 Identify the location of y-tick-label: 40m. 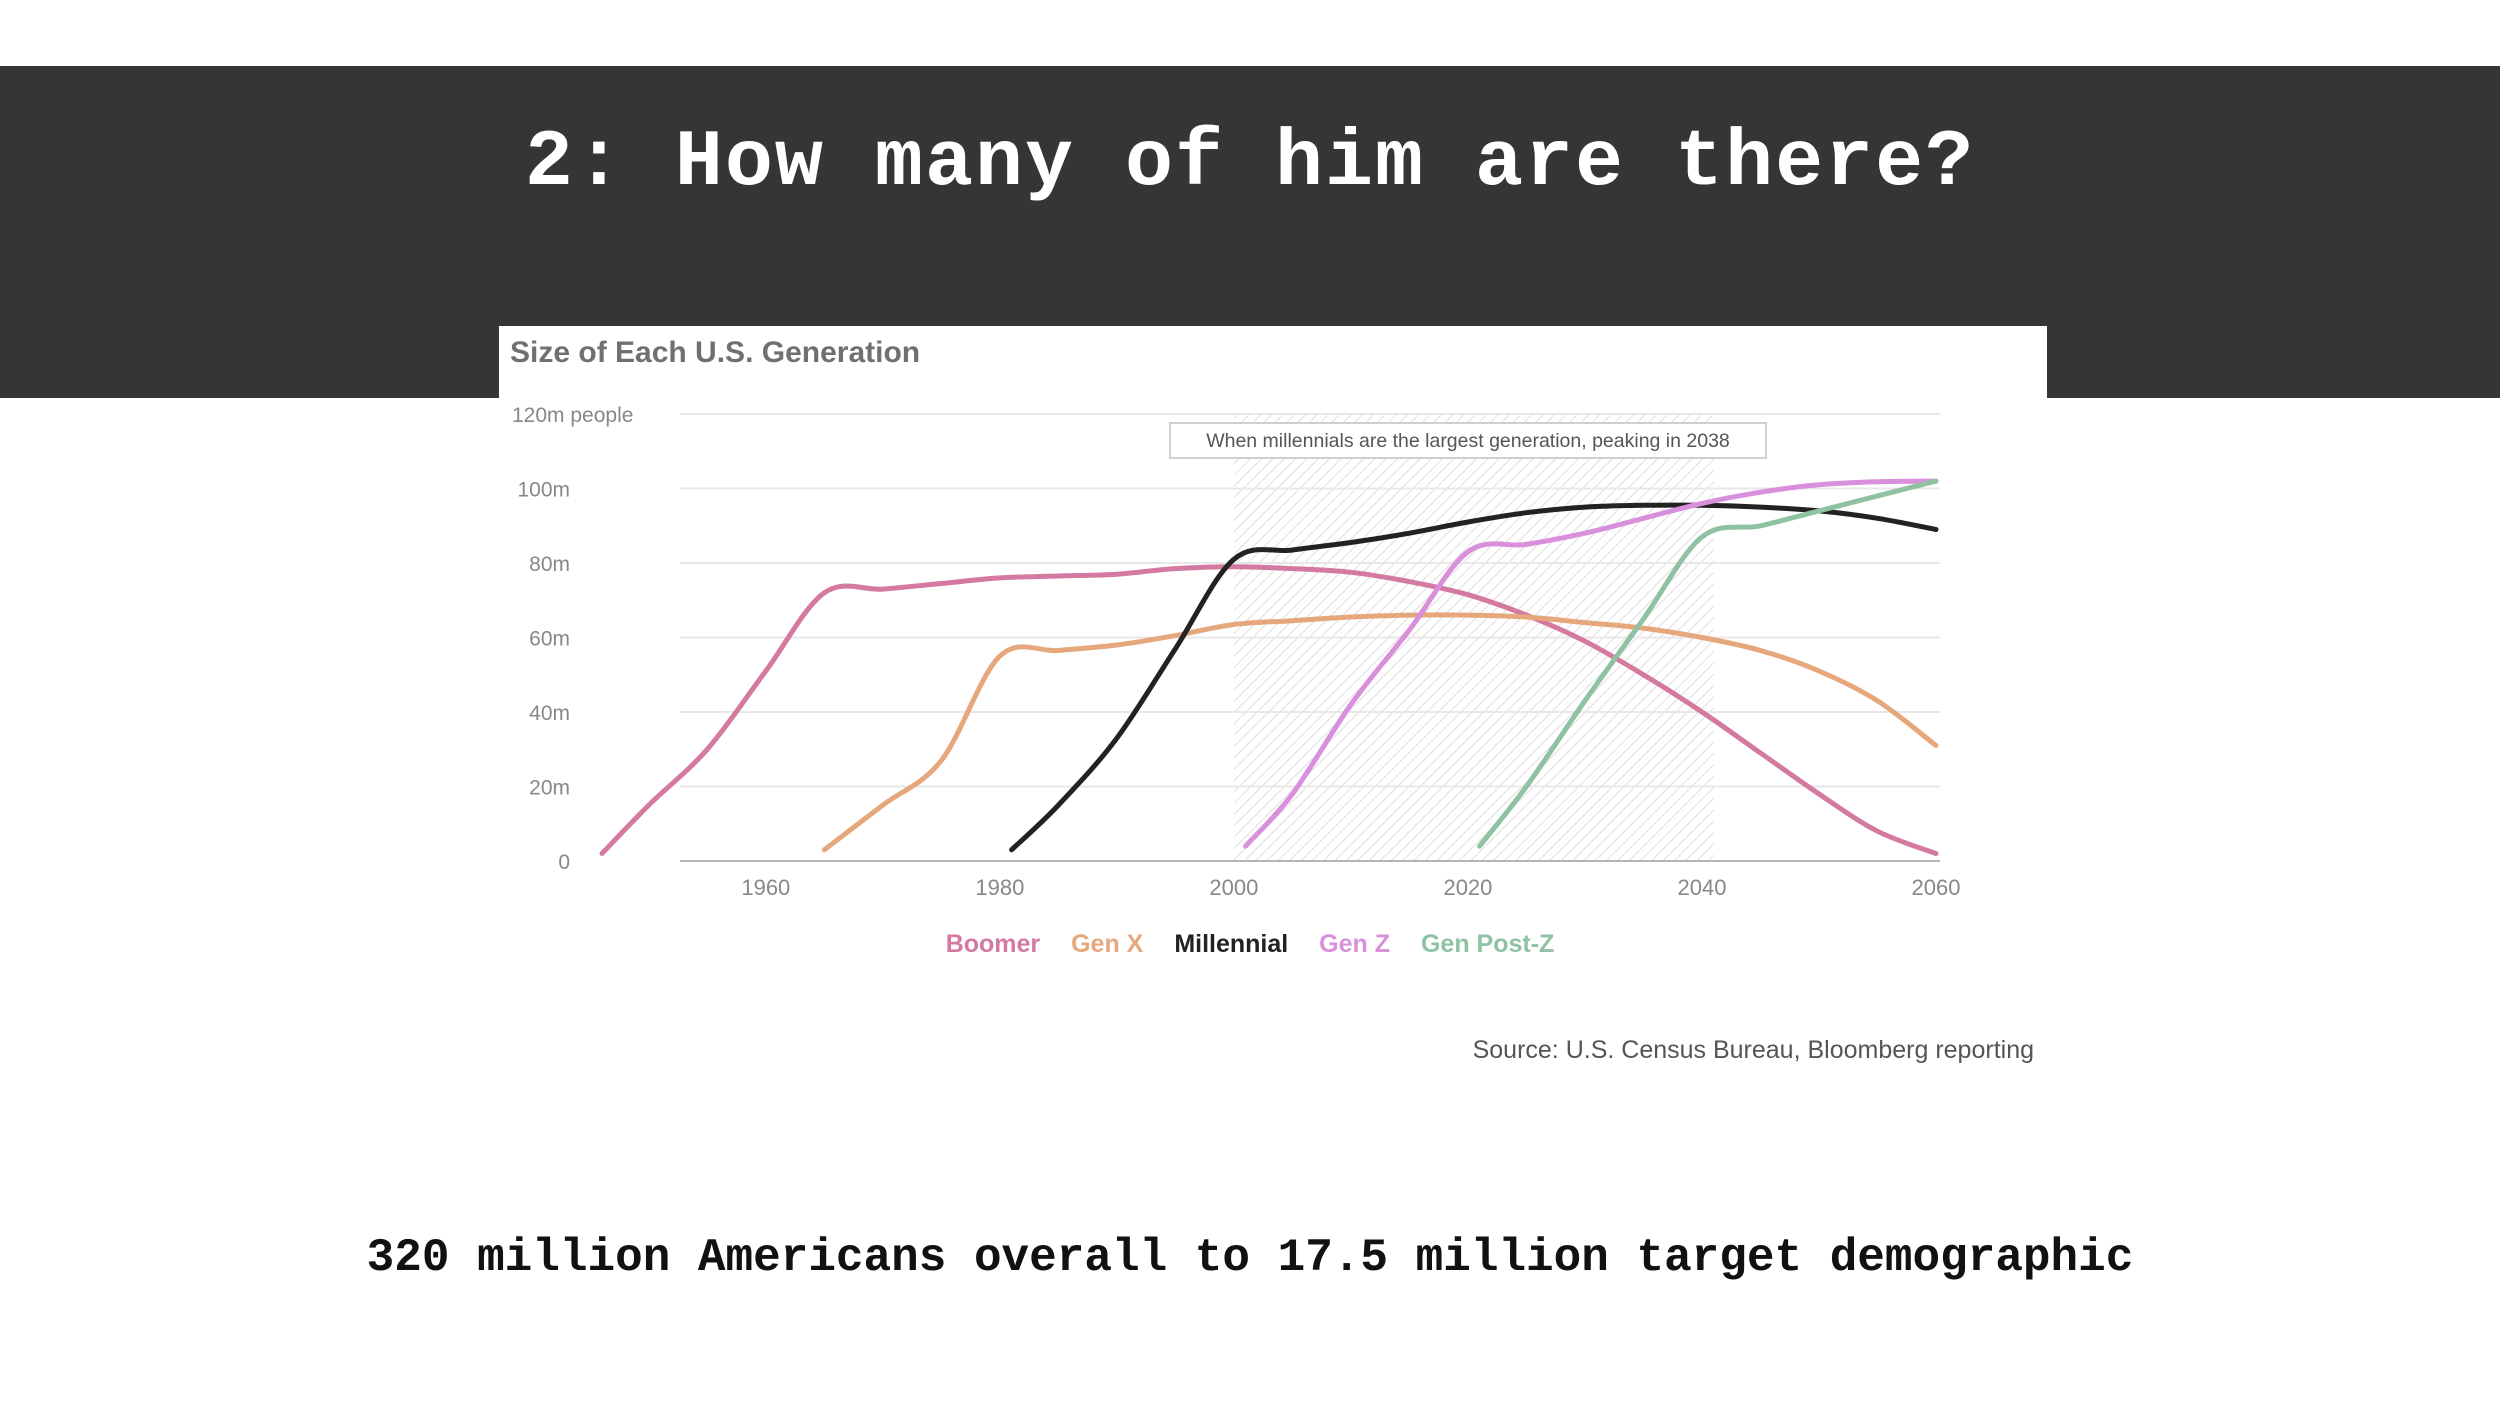
(549, 713).